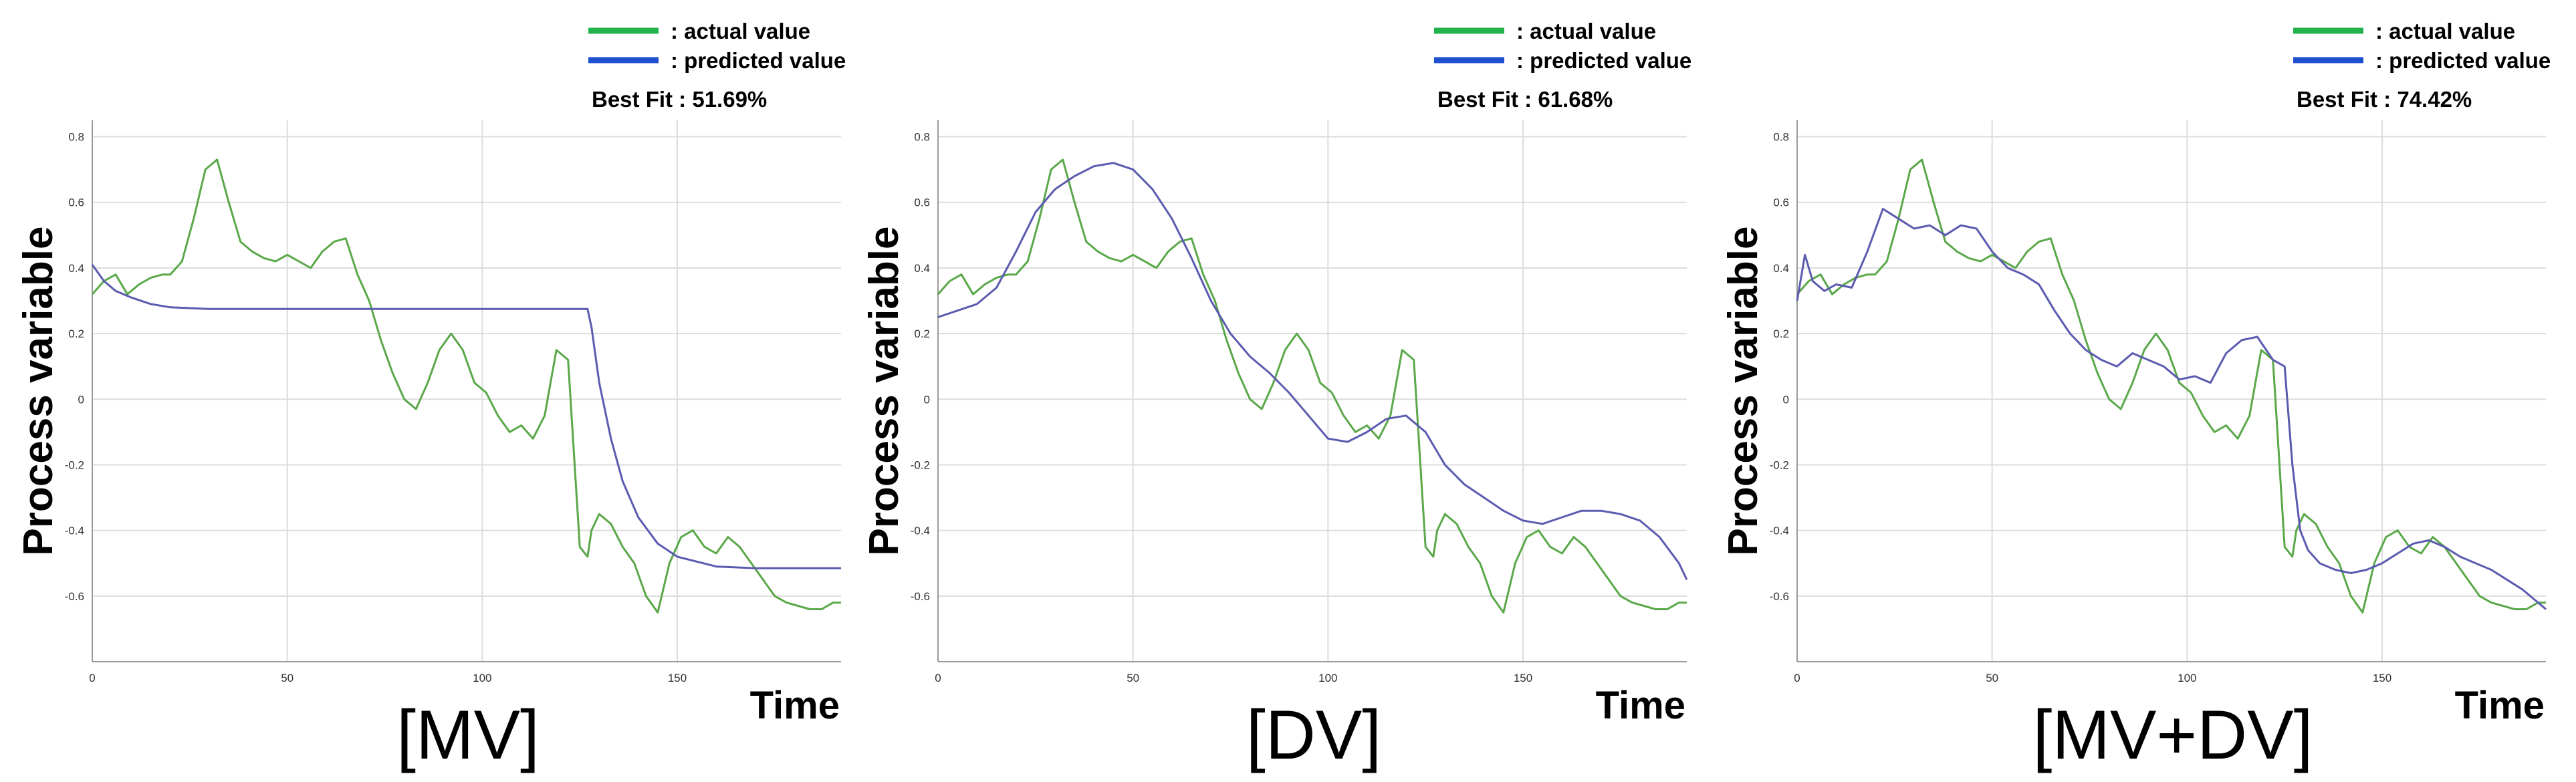 This screenshot has height=782, width=2576. Describe the element at coordinates (2384, 99) in the screenshot. I see `best-fit-label: Best Fit : 74.42%` at that location.